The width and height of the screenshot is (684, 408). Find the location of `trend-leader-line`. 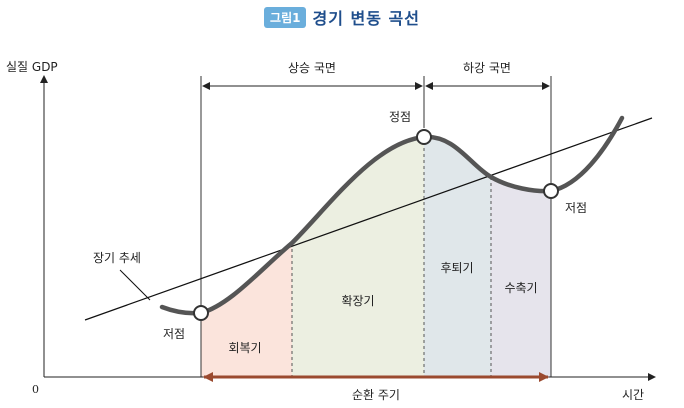

trend-leader-line is located at coordinates (135, 285).